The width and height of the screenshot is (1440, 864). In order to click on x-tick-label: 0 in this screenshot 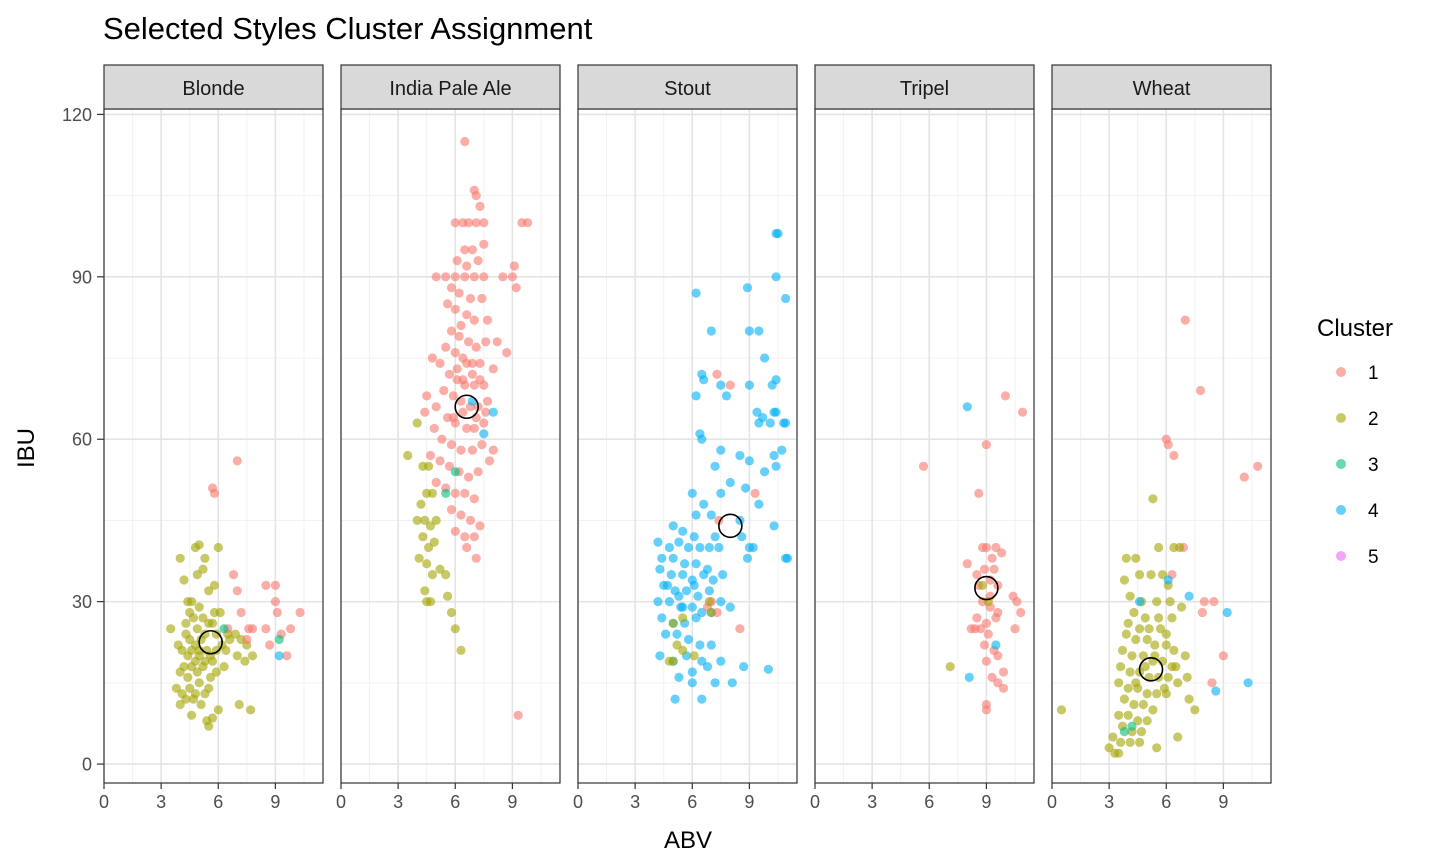, I will do `click(104, 802)`.